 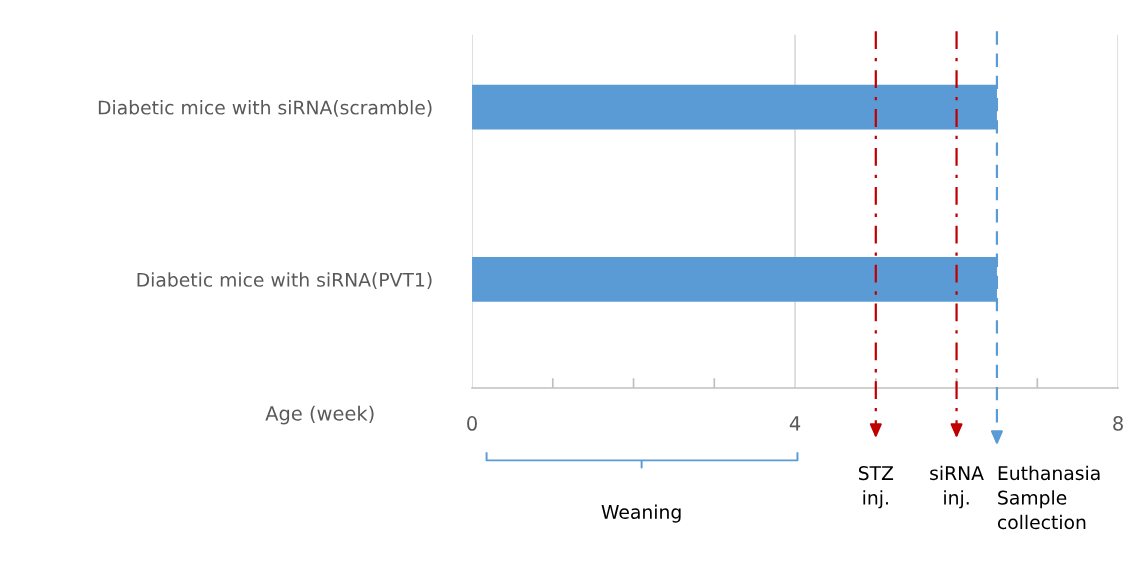 What do you see at coordinates (1048, 497) in the screenshot?
I see `ref-line-label: Euthanasia Sample collection` at bounding box center [1048, 497].